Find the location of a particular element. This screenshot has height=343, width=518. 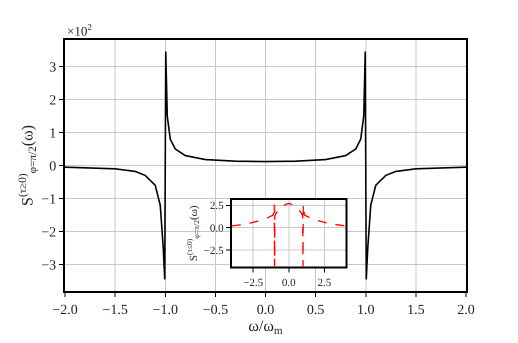

x-tick-label: 1.5 is located at coordinates (416, 310).